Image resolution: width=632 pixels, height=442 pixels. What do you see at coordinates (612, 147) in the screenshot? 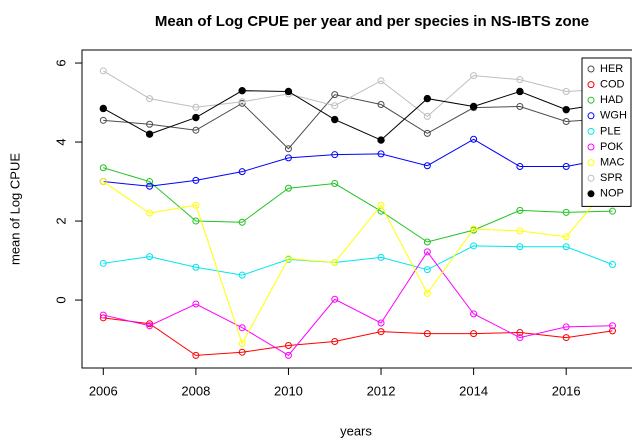
I see `legend-label: POK` at bounding box center [612, 147].